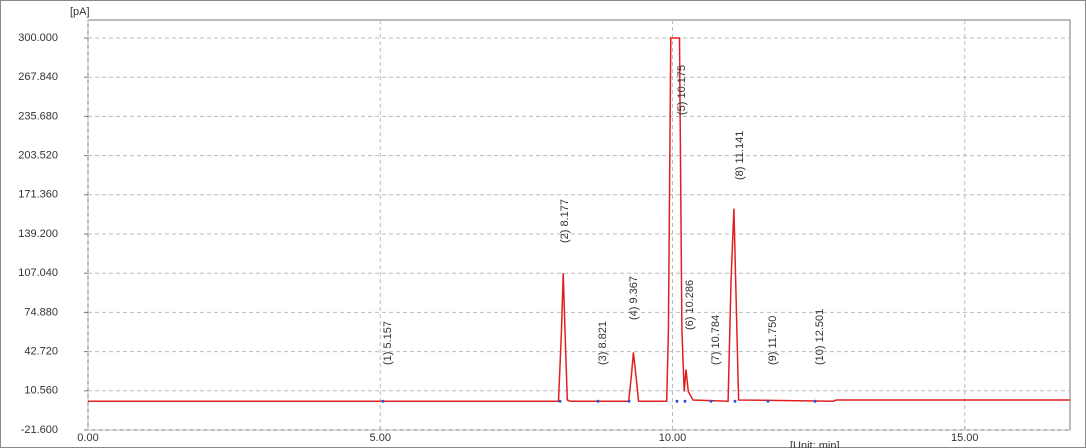 The height and width of the screenshot is (448, 1086). What do you see at coordinates (41, 391) in the screenshot?
I see `y-tick-label: 10.560` at bounding box center [41, 391].